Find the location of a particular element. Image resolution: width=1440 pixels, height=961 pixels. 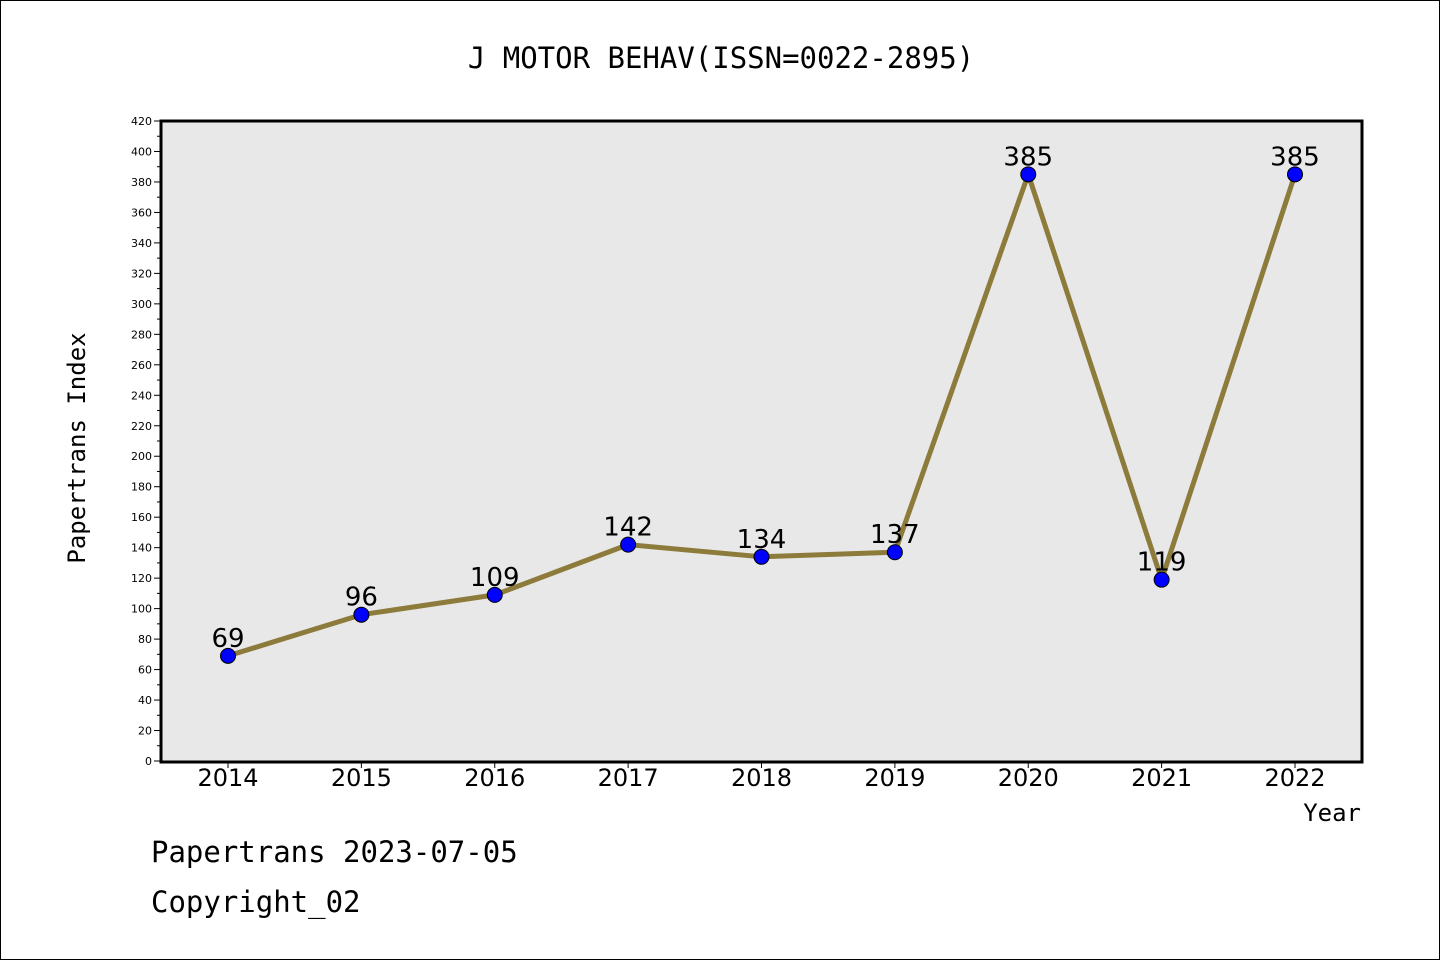

y-tick-label: 200 is located at coordinates (141, 456).